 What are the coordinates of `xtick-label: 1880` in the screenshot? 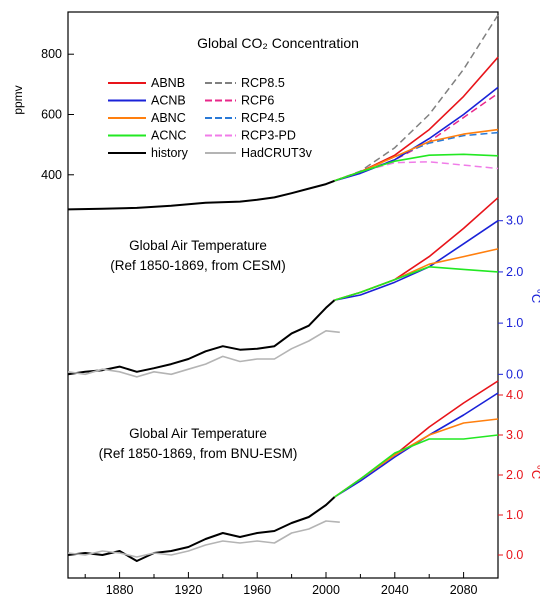 It's located at (120, 589).